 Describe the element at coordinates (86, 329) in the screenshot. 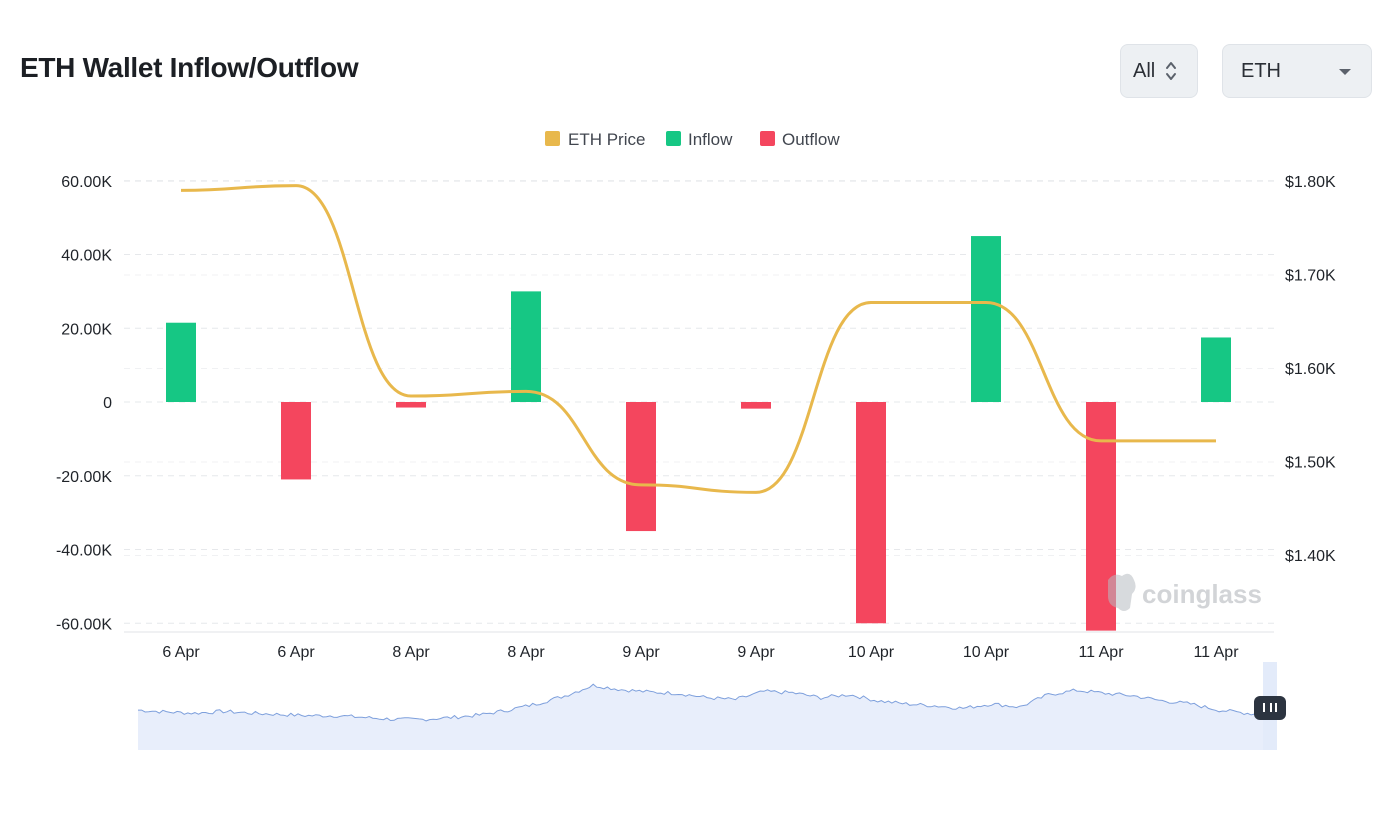

I see `y-left-tick-label: 20.00K` at that location.